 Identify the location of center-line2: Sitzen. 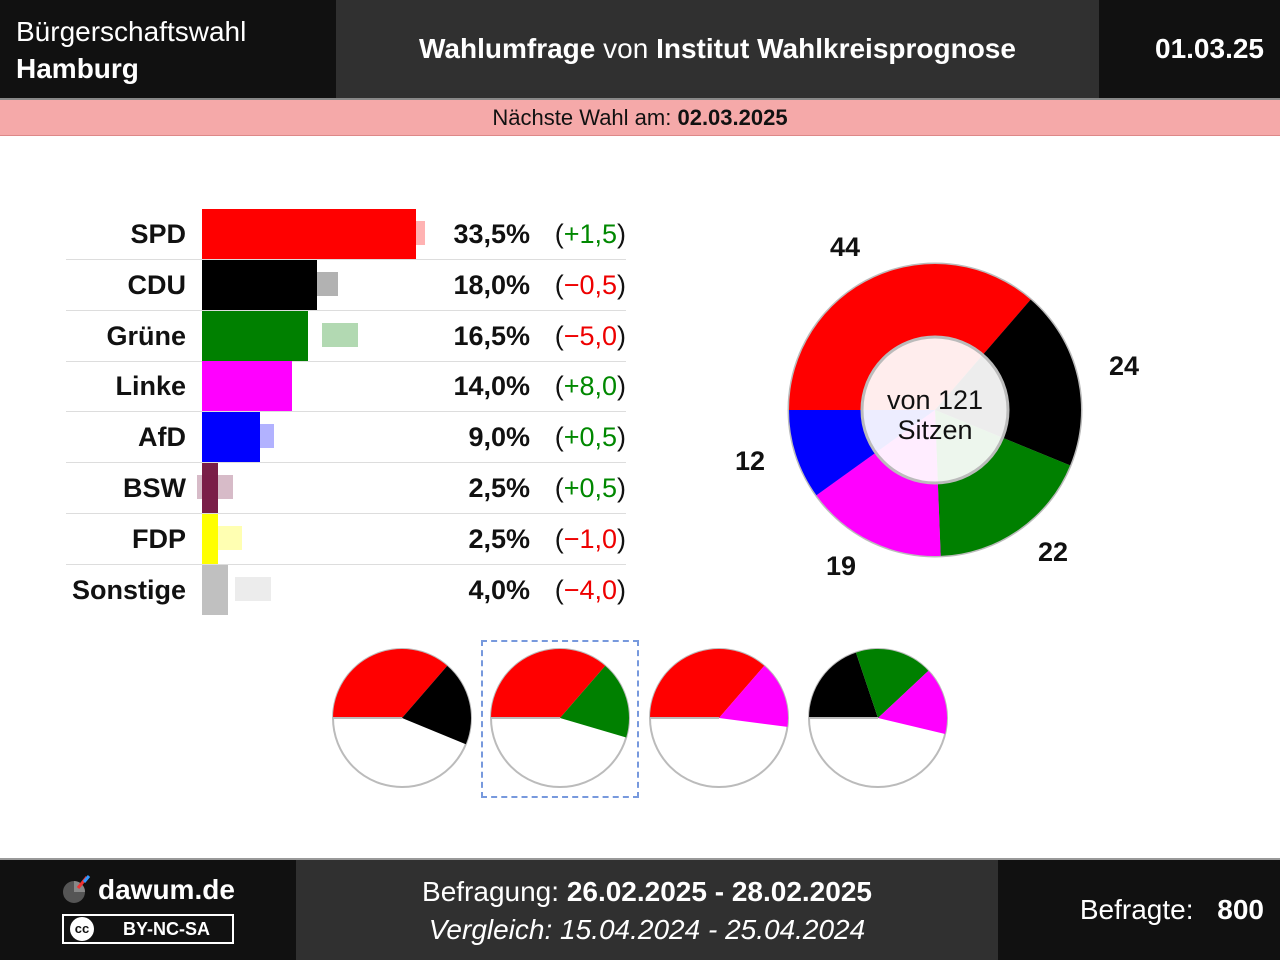
(935, 430).